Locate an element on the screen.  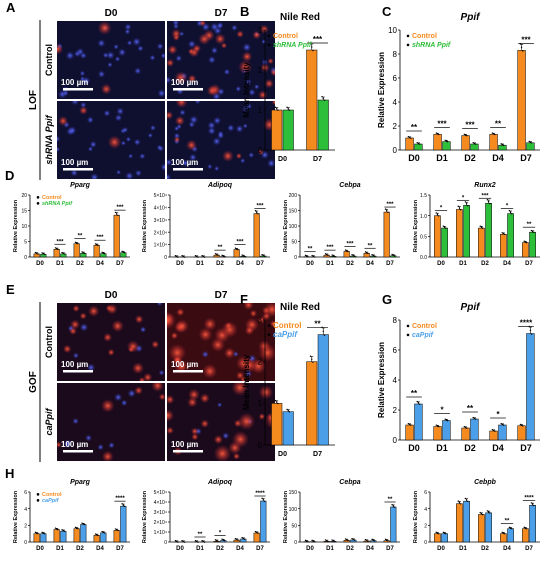
y-tick-label: 6 is located at coordinates (425, 493).